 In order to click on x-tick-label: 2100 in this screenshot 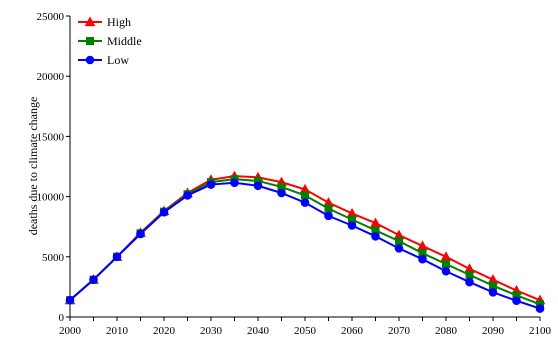, I will do `click(540, 331)`.